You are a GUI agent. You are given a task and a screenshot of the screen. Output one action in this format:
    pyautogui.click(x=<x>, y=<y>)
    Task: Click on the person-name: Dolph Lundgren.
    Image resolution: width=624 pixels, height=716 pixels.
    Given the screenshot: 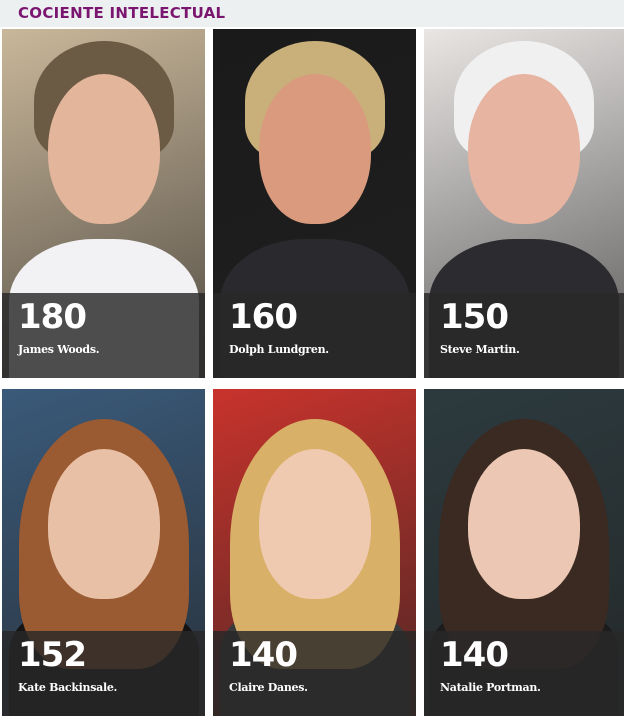 What is the action you would take?
    pyautogui.click(x=279, y=349)
    